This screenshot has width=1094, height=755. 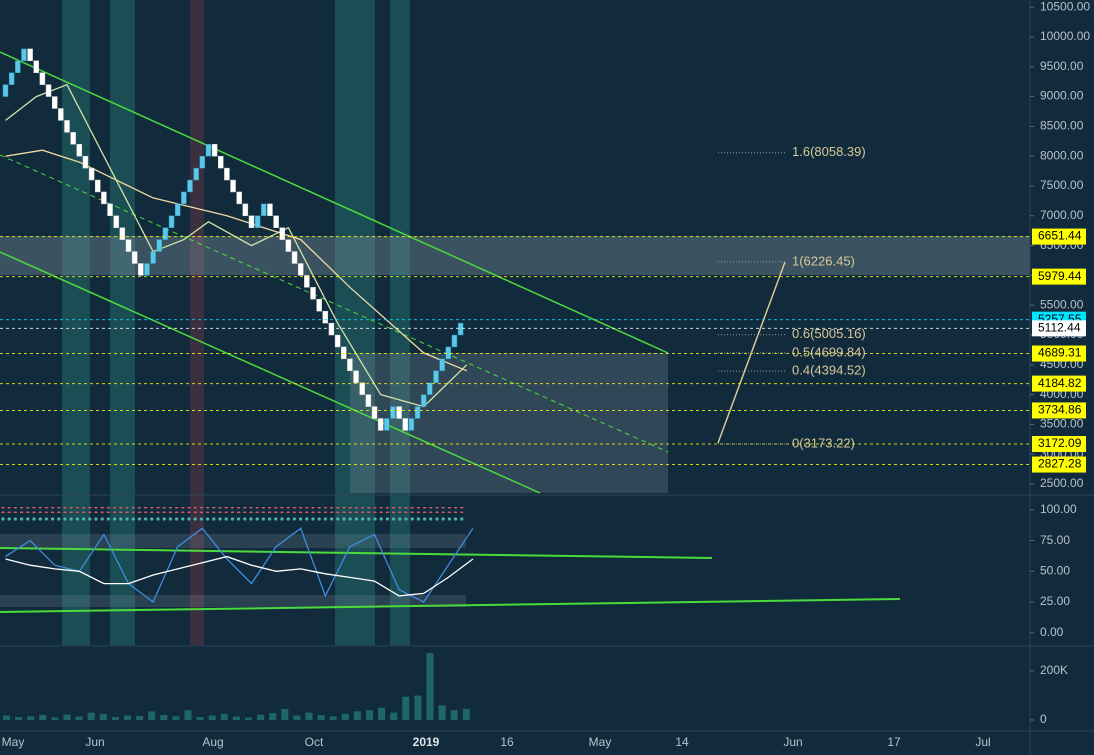 I want to click on y-tick-label: 8500.00, so click(x=1062, y=126).